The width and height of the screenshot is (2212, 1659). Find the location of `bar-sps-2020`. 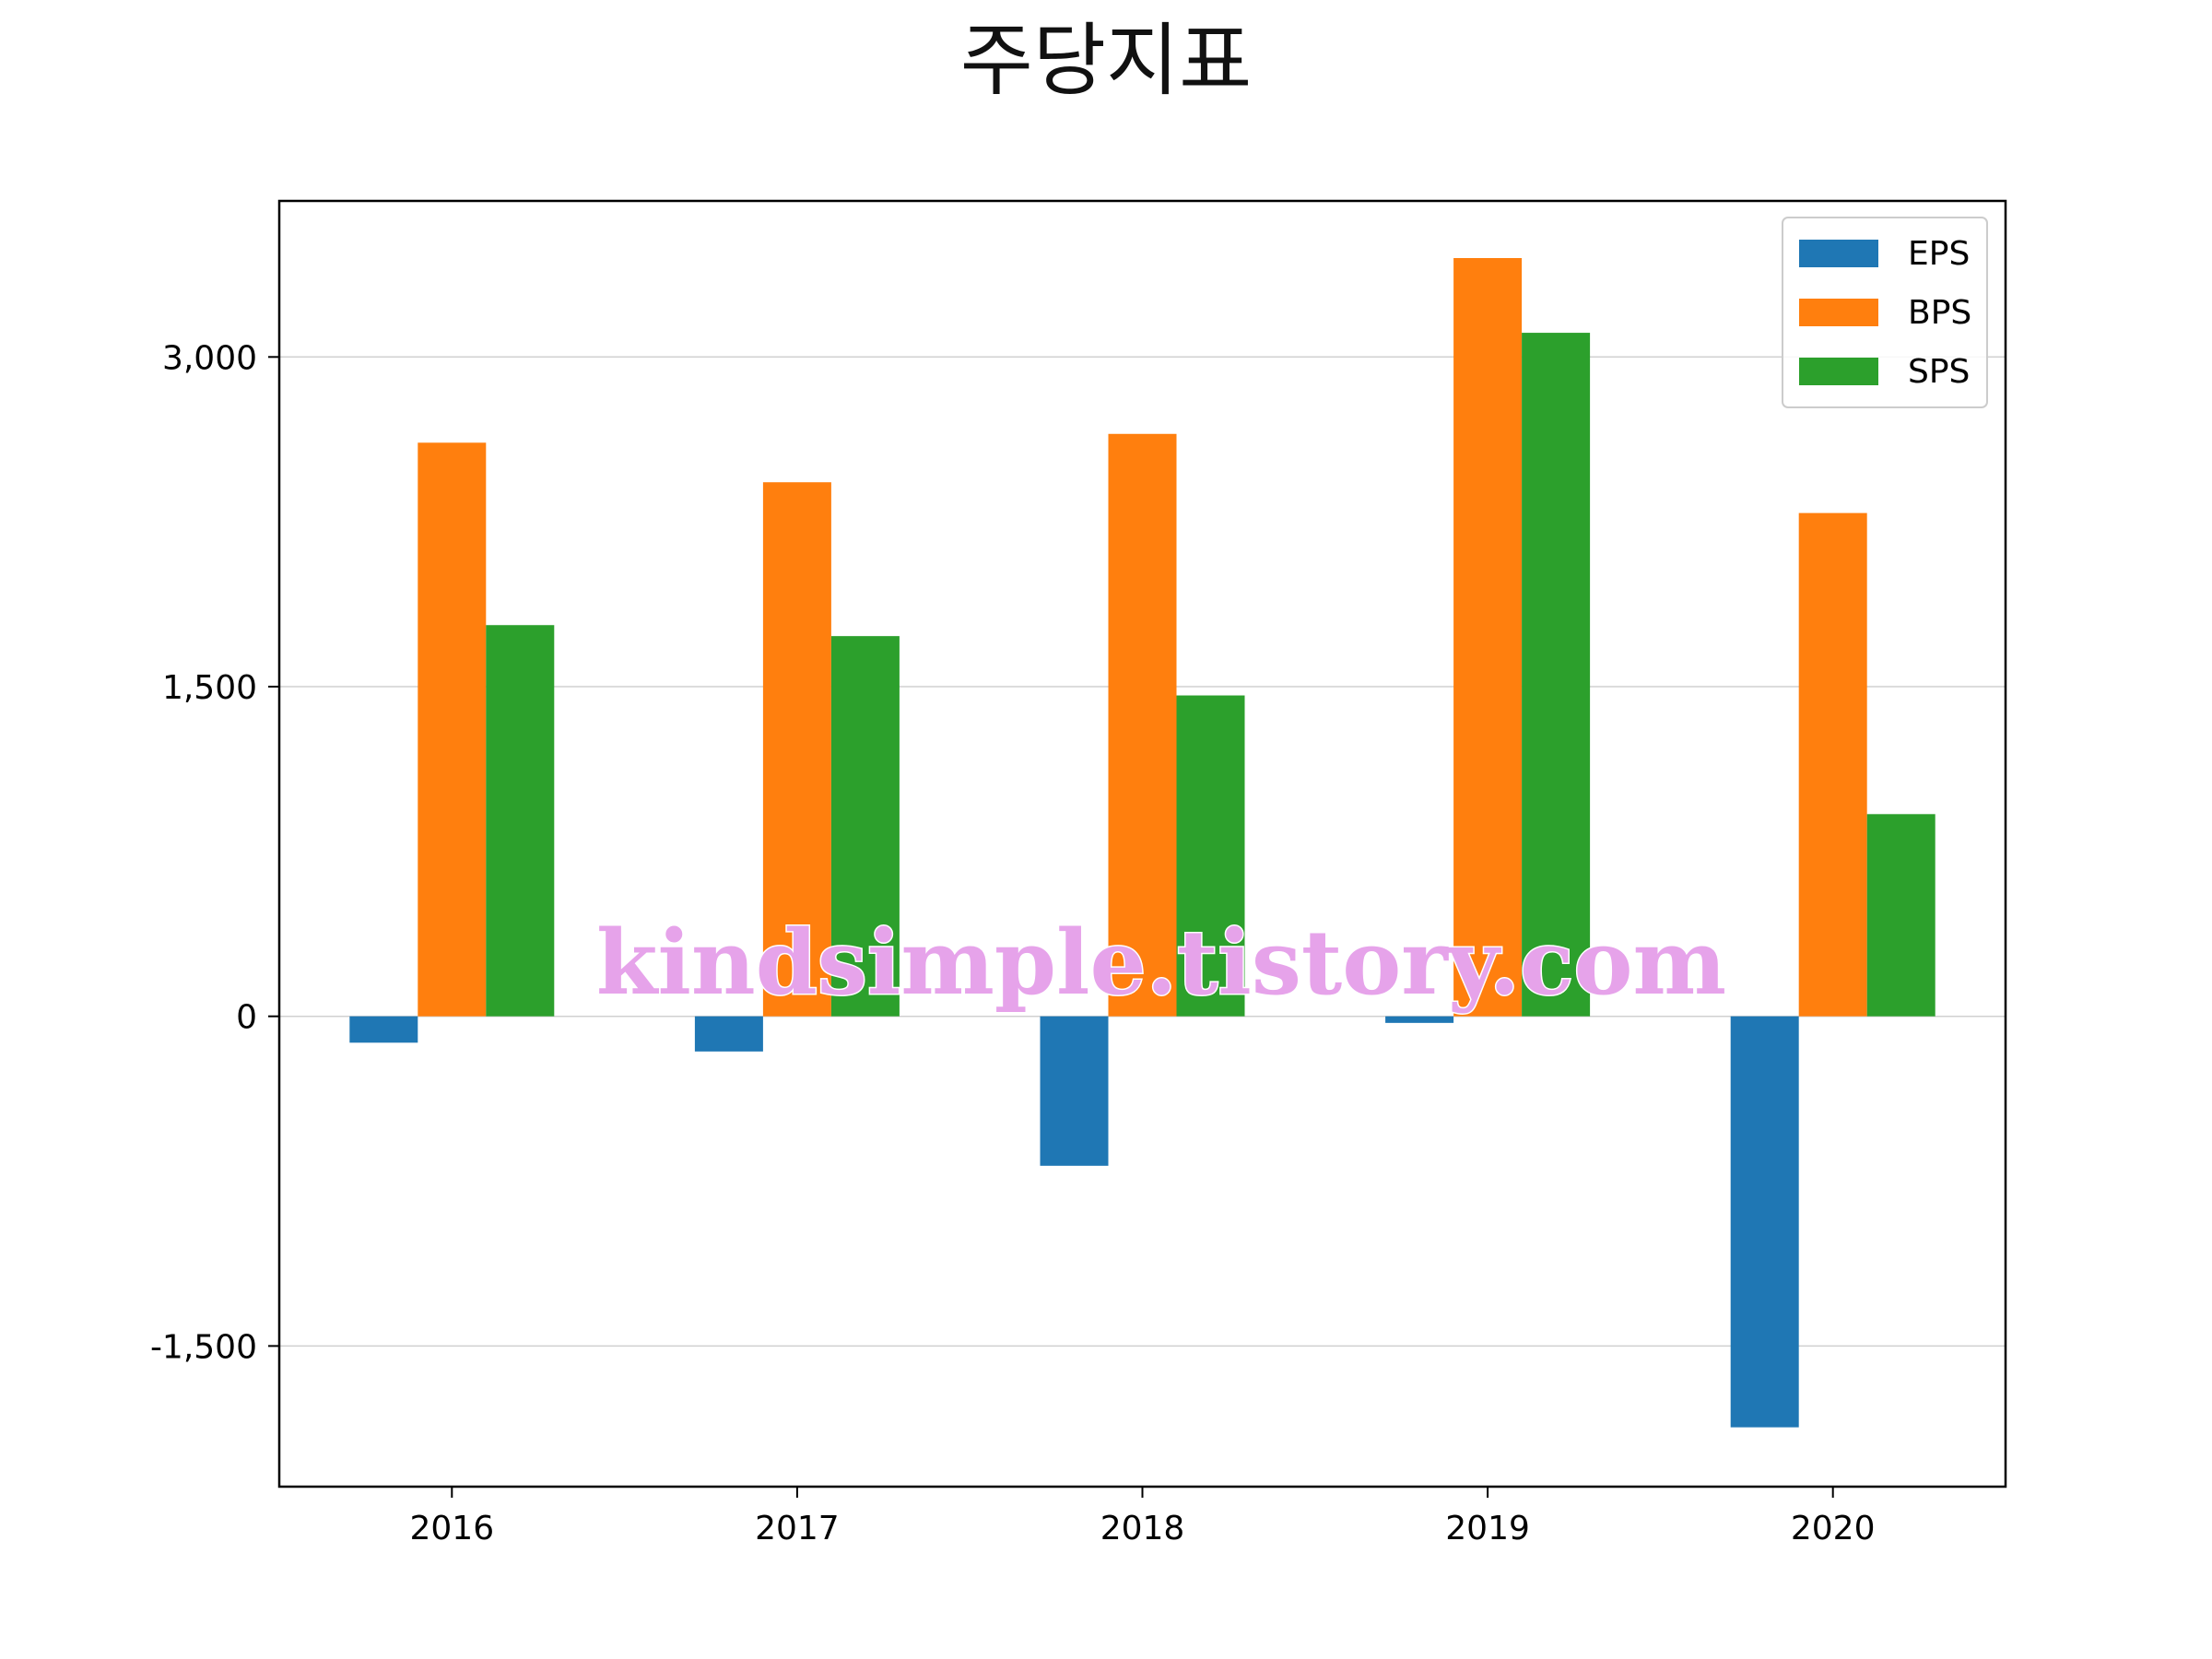

bar-sps-2020 is located at coordinates (1901, 915).